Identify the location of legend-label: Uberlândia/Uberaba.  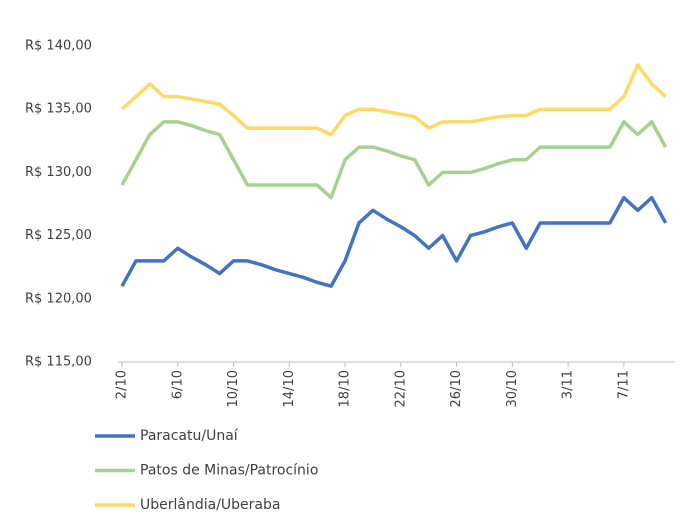
(210, 505).